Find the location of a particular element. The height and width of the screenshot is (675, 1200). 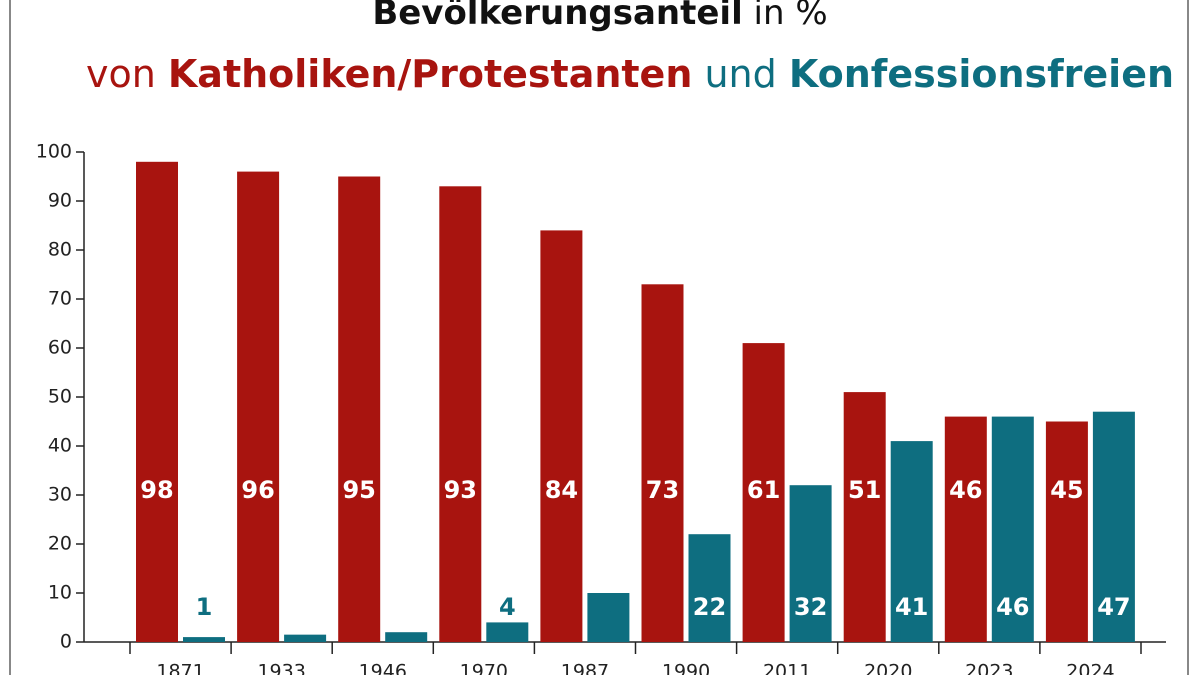

value-label: 41 is located at coordinates (911, 607).